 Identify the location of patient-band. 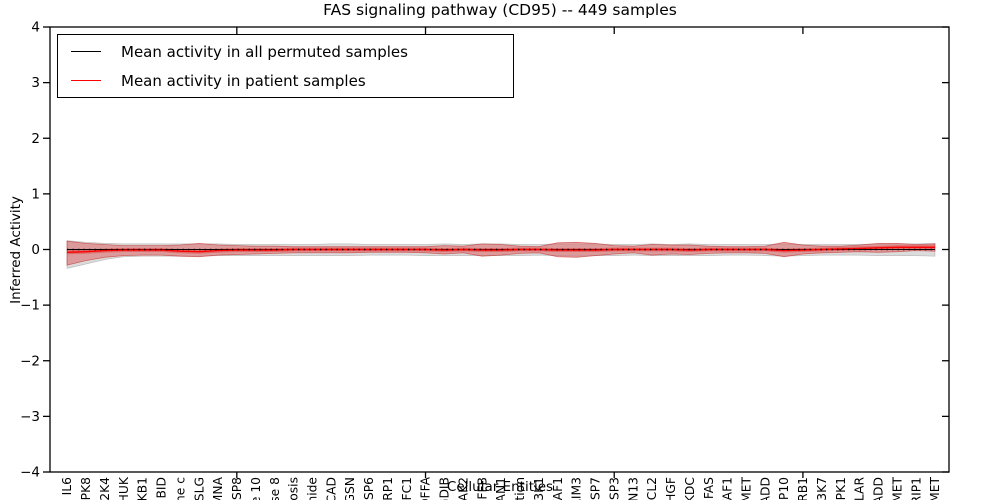
(501, 253).